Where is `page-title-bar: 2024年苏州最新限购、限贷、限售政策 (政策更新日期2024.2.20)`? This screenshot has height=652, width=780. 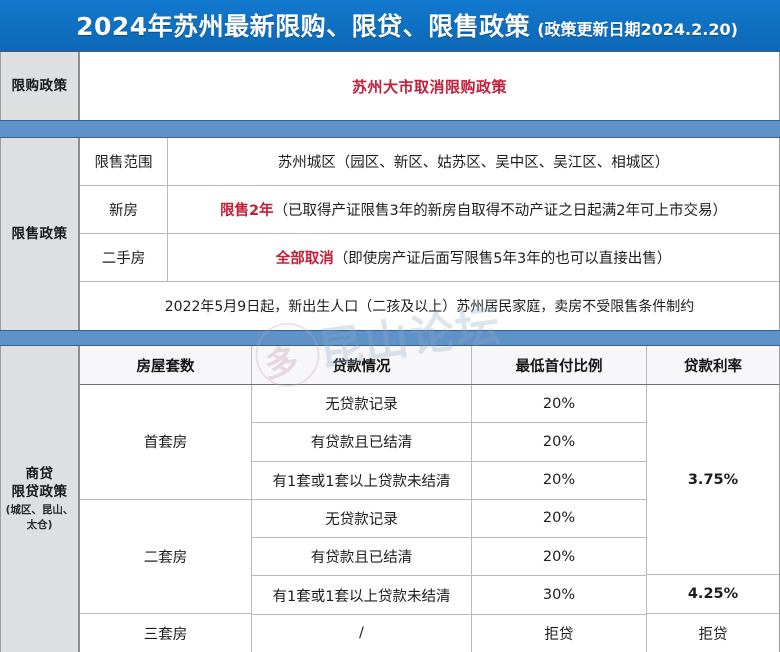 page-title-bar: 2024年苏州最新限购、限贷、限售政策 (政策更新日期2024.2.20) is located at coordinates (390, 26).